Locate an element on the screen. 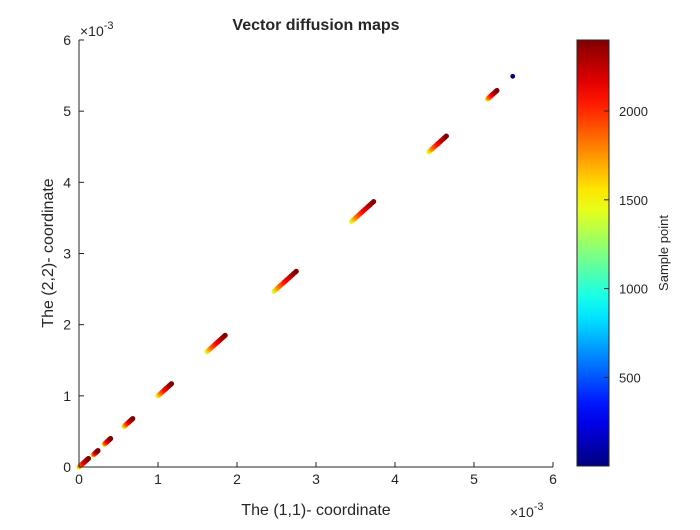  x-axis-label: The (1,1)- coordinate is located at coordinates (316, 510).